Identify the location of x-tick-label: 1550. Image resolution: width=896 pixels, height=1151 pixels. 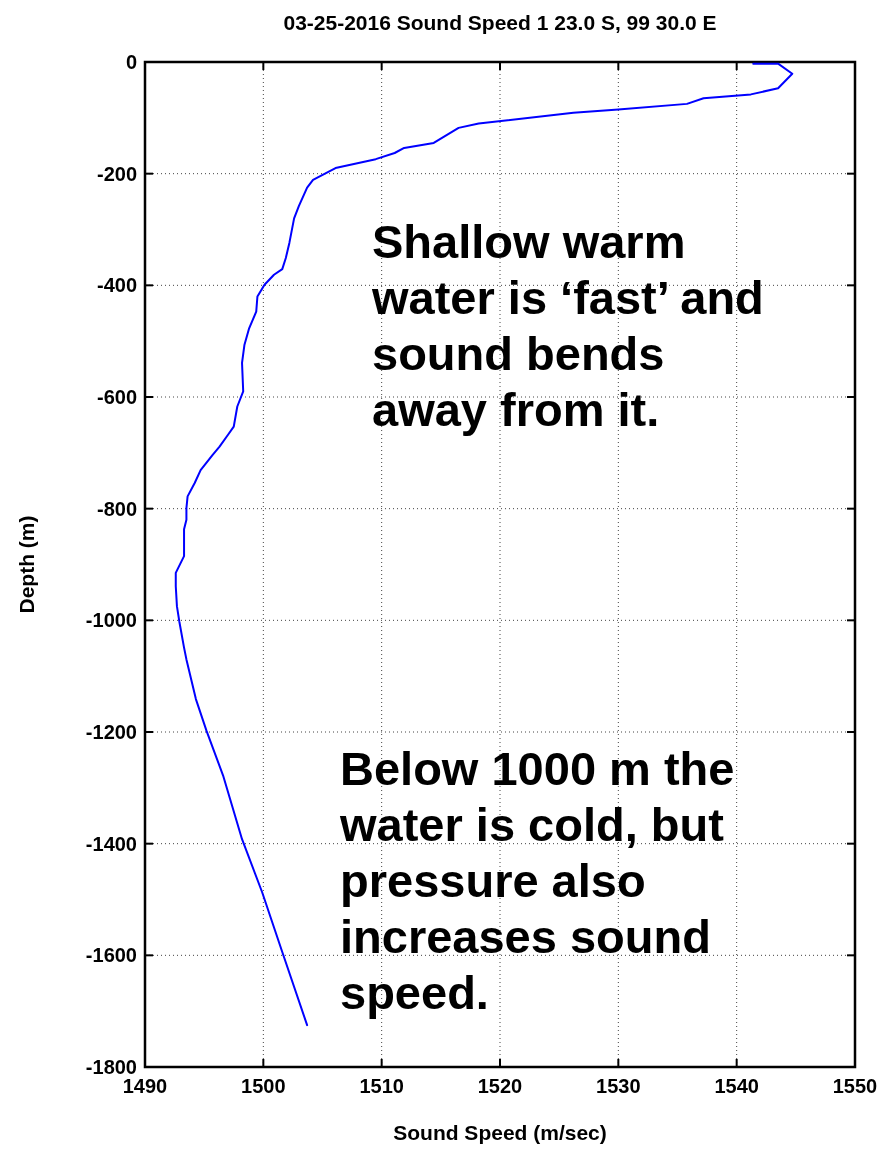
(855, 1086).